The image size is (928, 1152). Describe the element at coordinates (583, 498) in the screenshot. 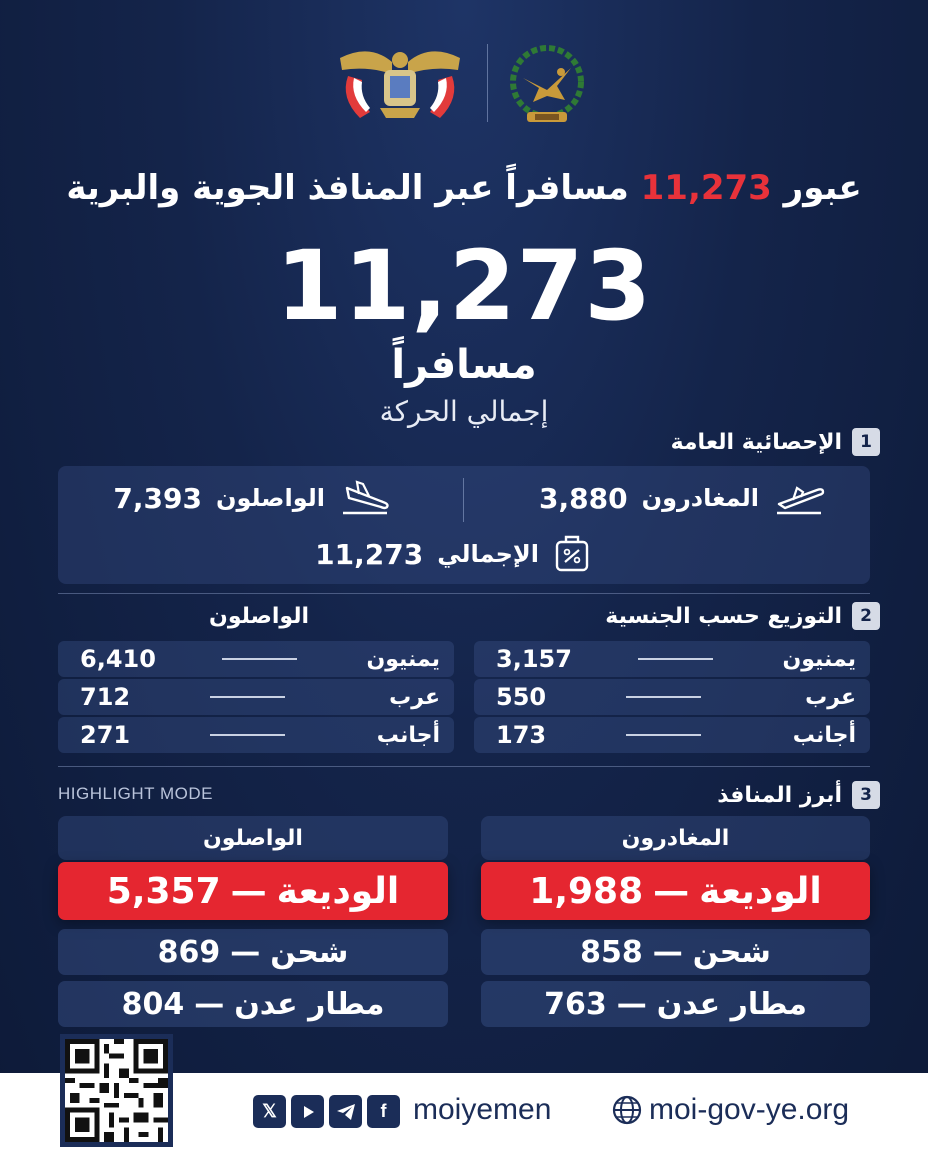

I see `departures-value: 3,880` at that location.